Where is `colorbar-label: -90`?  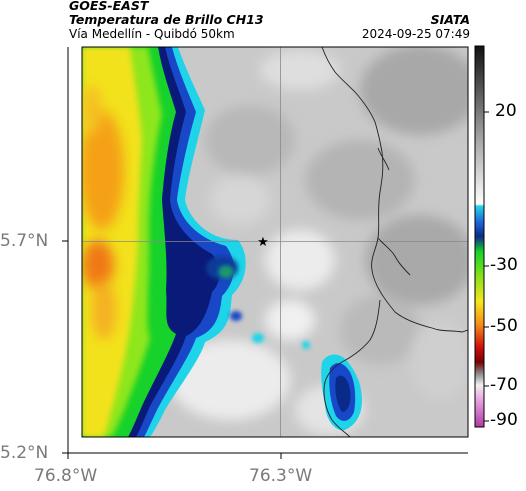 colorbar-label: -90 is located at coordinates (504, 420).